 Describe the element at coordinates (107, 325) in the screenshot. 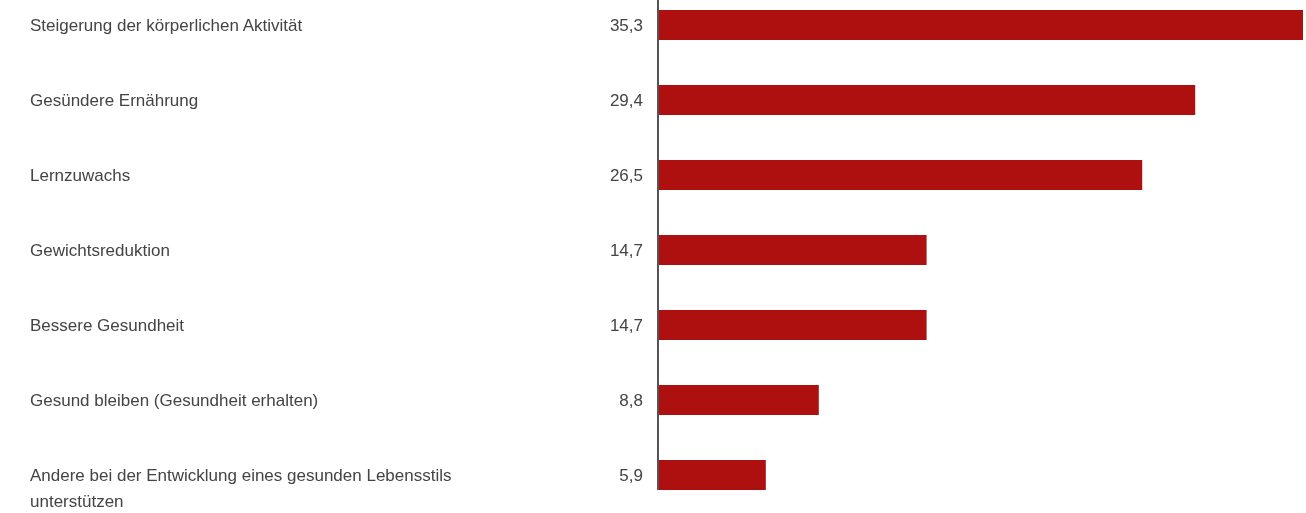

I see `y-tick-label: Bessere Gesundheit` at that location.